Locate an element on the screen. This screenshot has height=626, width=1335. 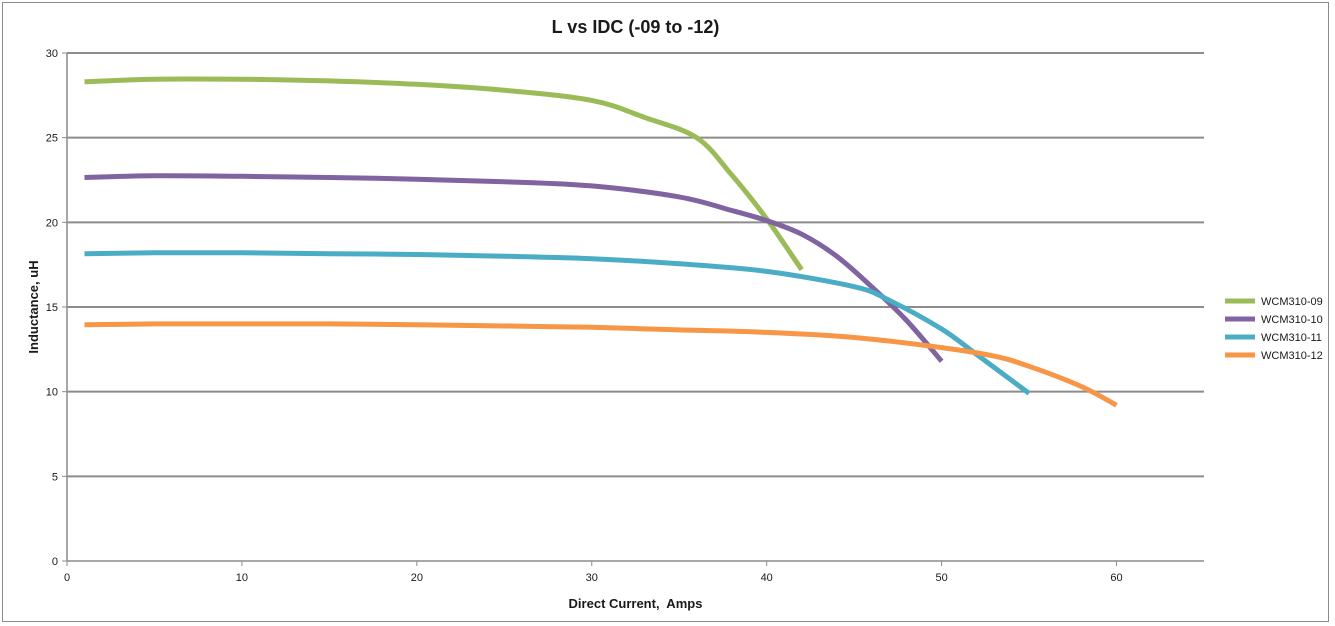
x-tick-label-5: 50 is located at coordinates (941, 578).